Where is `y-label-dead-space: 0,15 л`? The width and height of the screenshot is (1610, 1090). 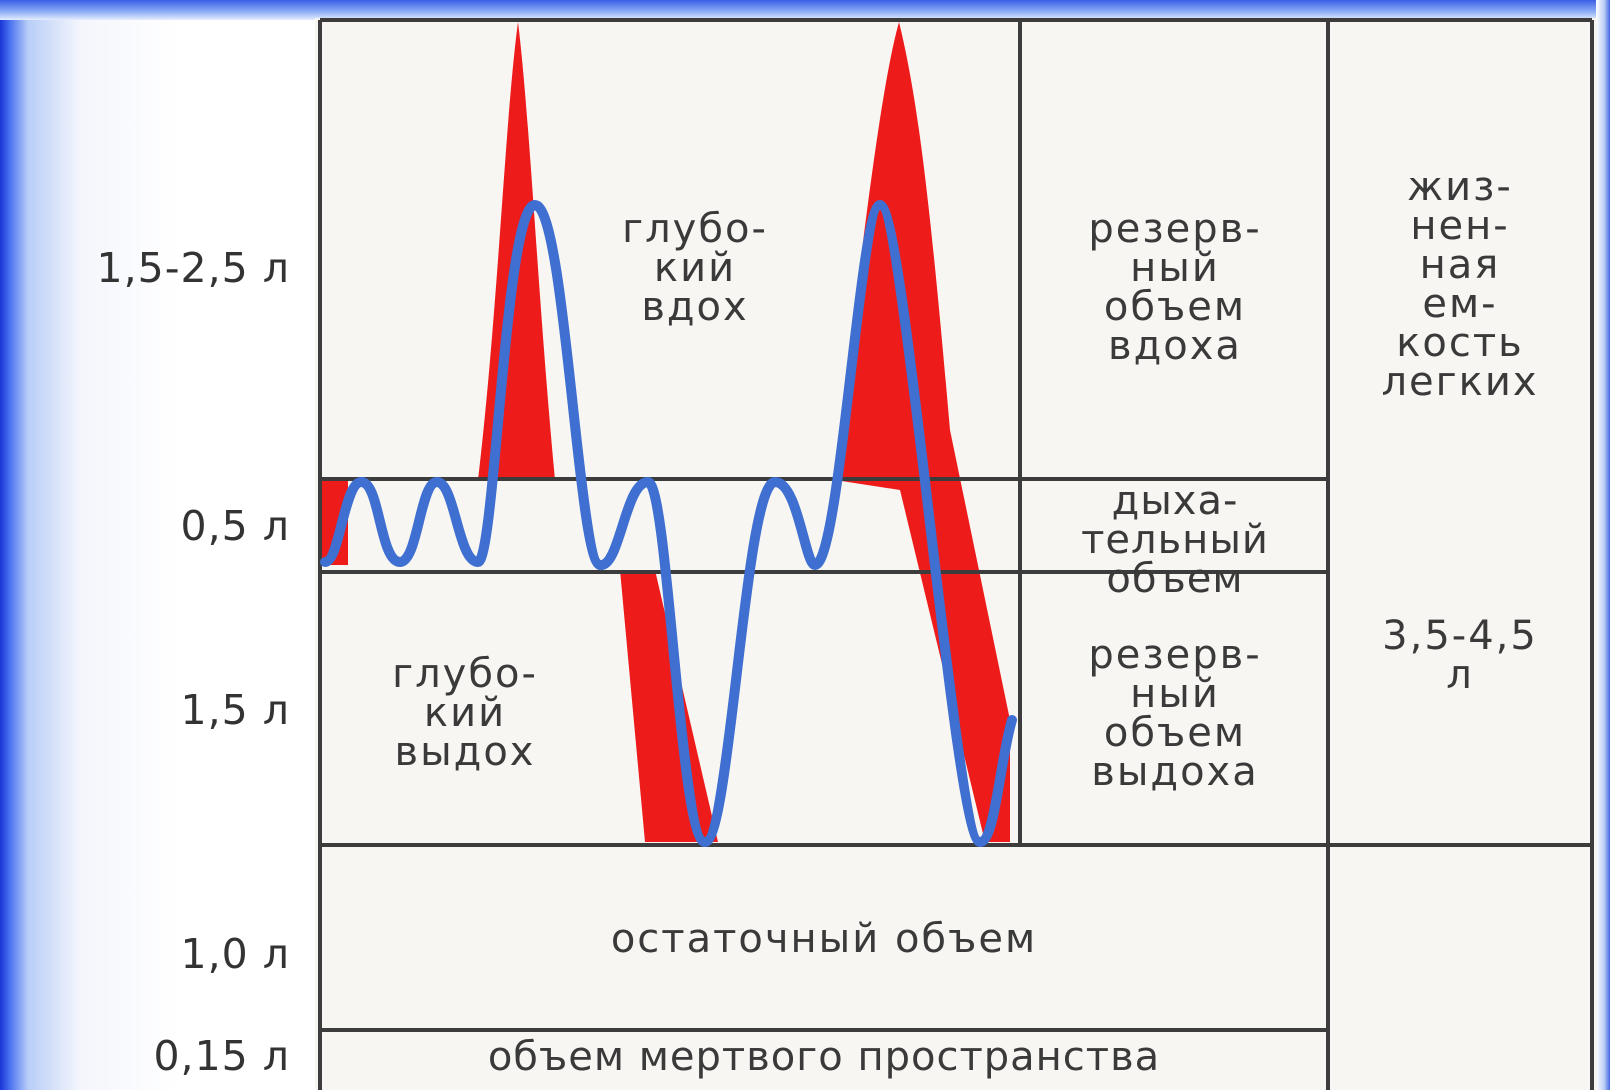
y-label-dead-space: 0,15 л is located at coordinates (221, 1056).